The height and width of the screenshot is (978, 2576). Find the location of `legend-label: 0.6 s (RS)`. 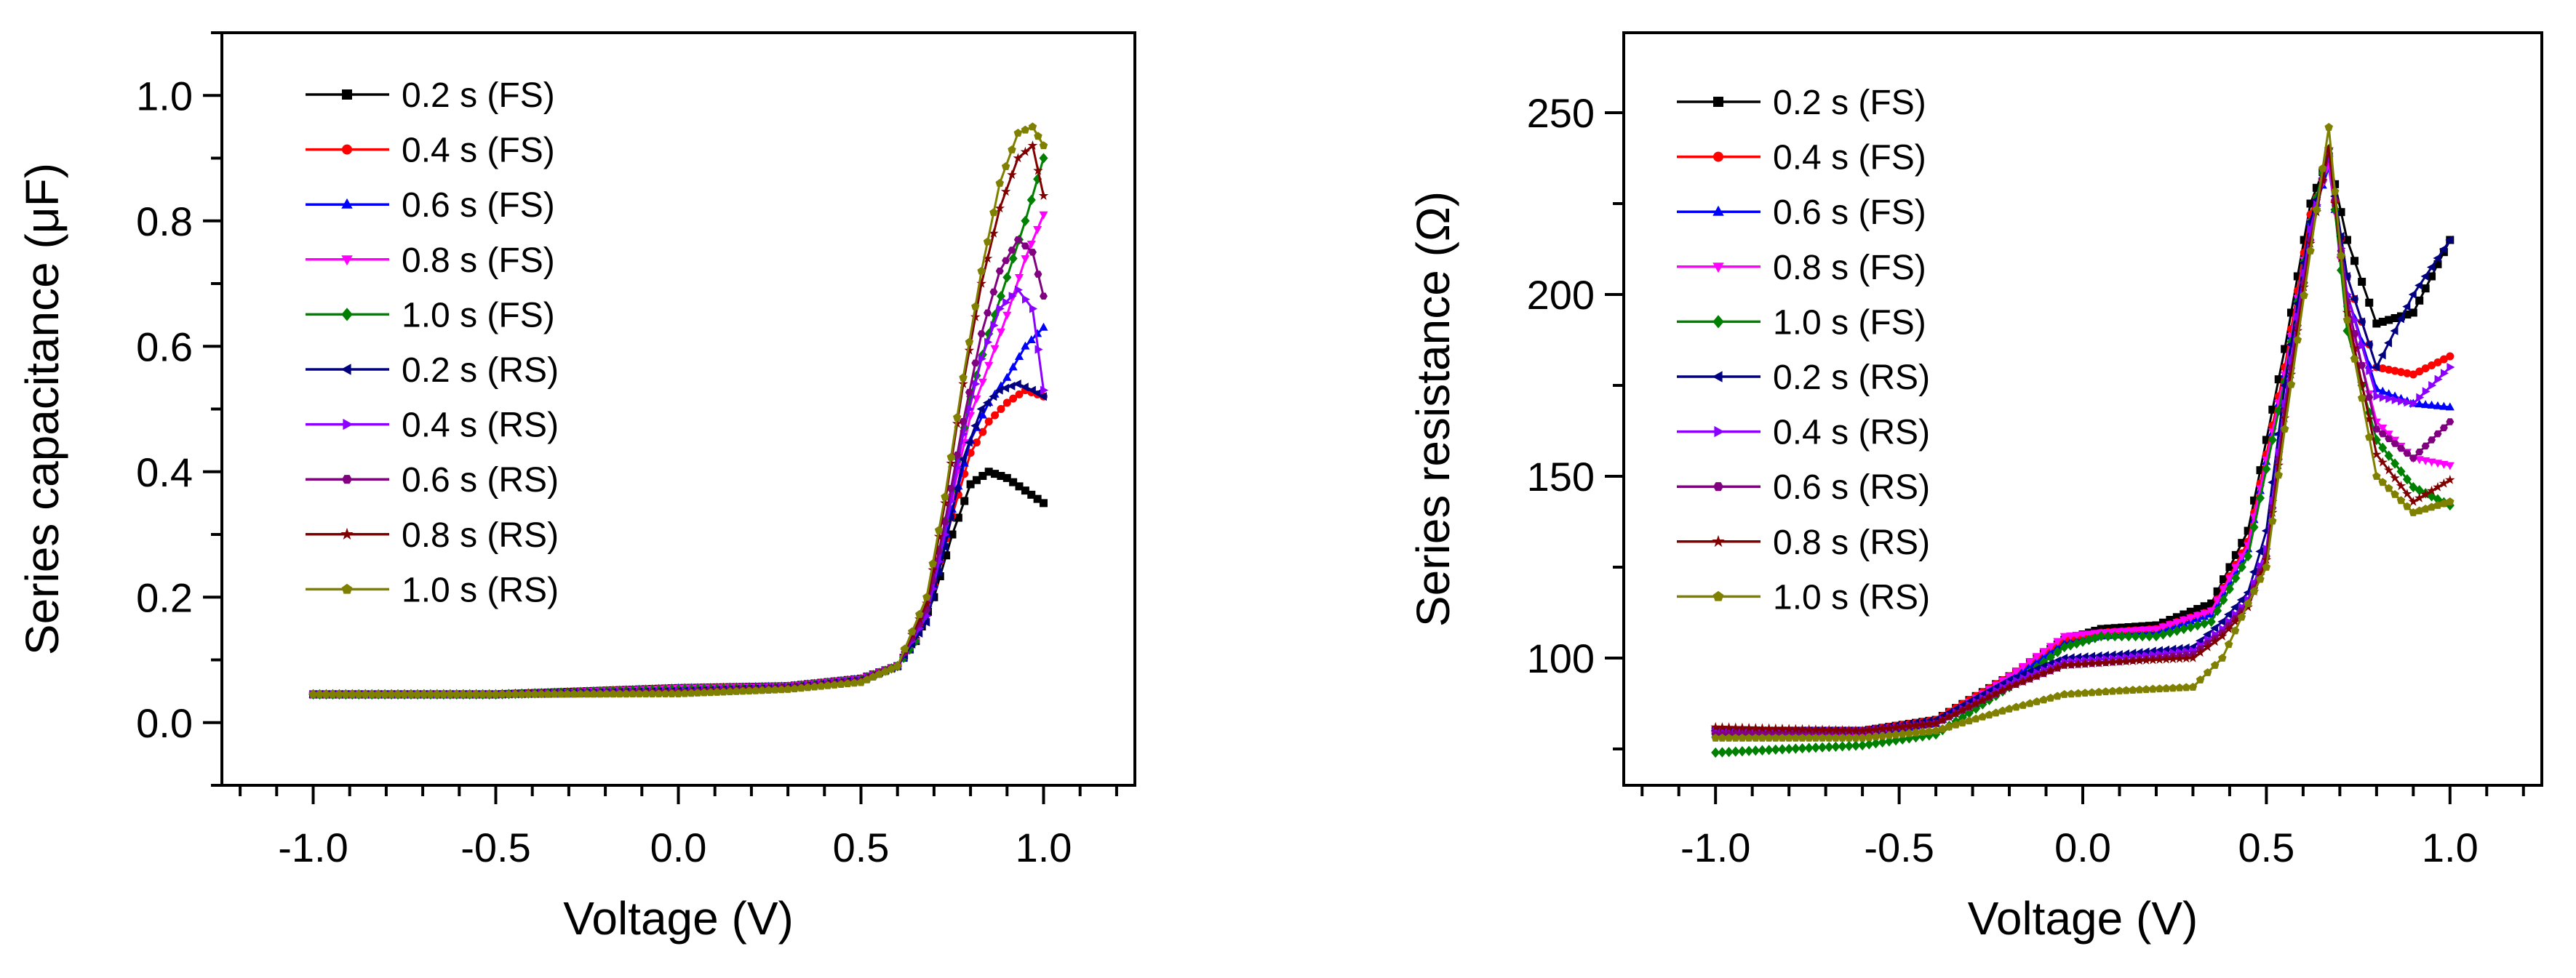

legend-label: 0.6 s (RS) is located at coordinates (480, 480).